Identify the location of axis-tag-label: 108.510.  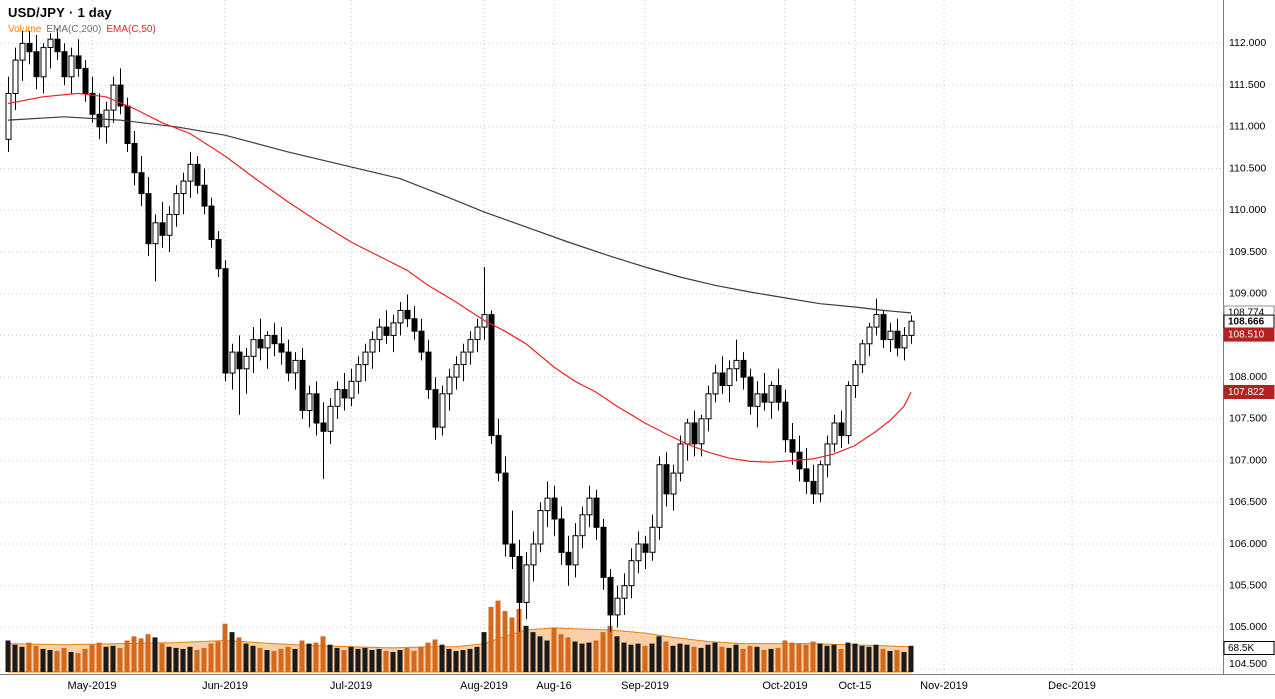
(1246, 335).